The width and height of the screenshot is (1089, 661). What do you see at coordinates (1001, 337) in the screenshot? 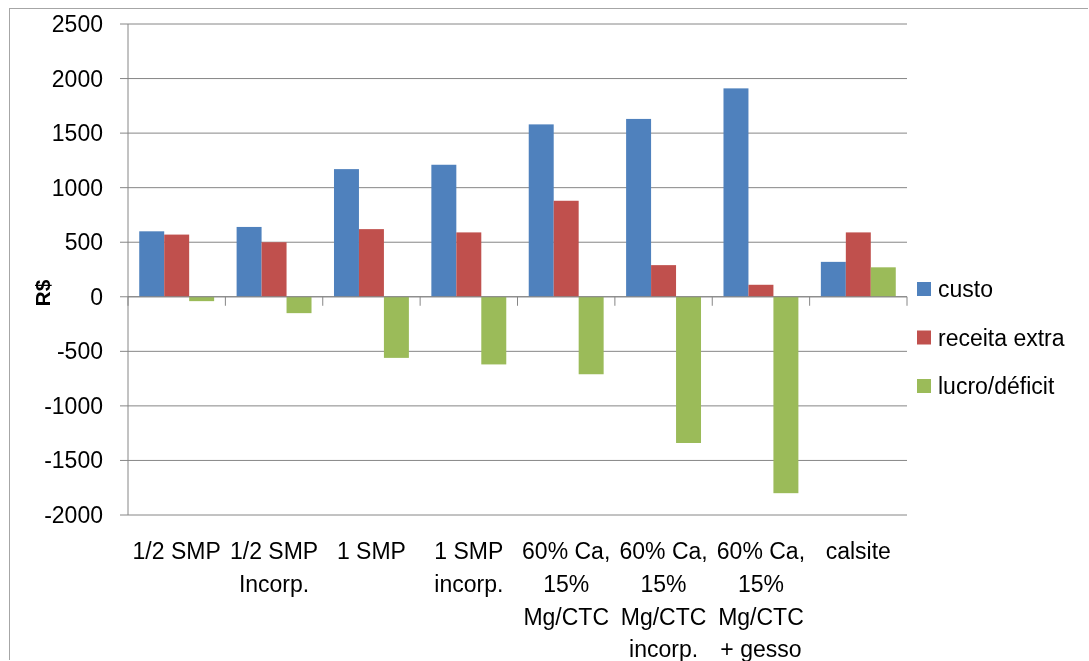
I see `legend-label: receita extra` at bounding box center [1001, 337].